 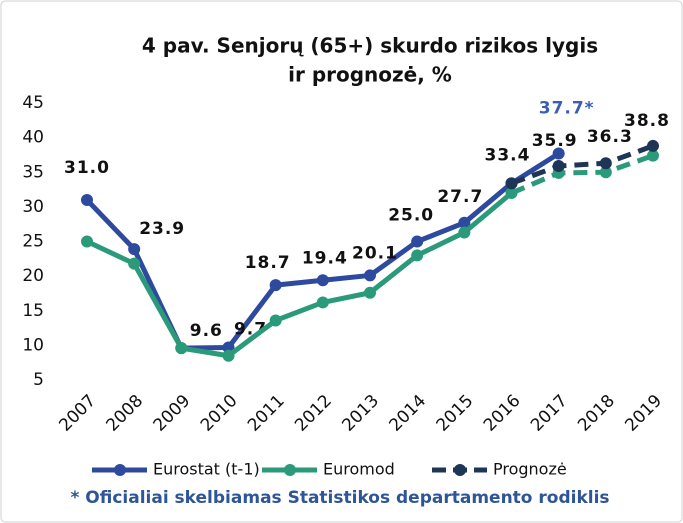 I want to click on chart-title: ir prognozė, %, so click(x=370, y=75).